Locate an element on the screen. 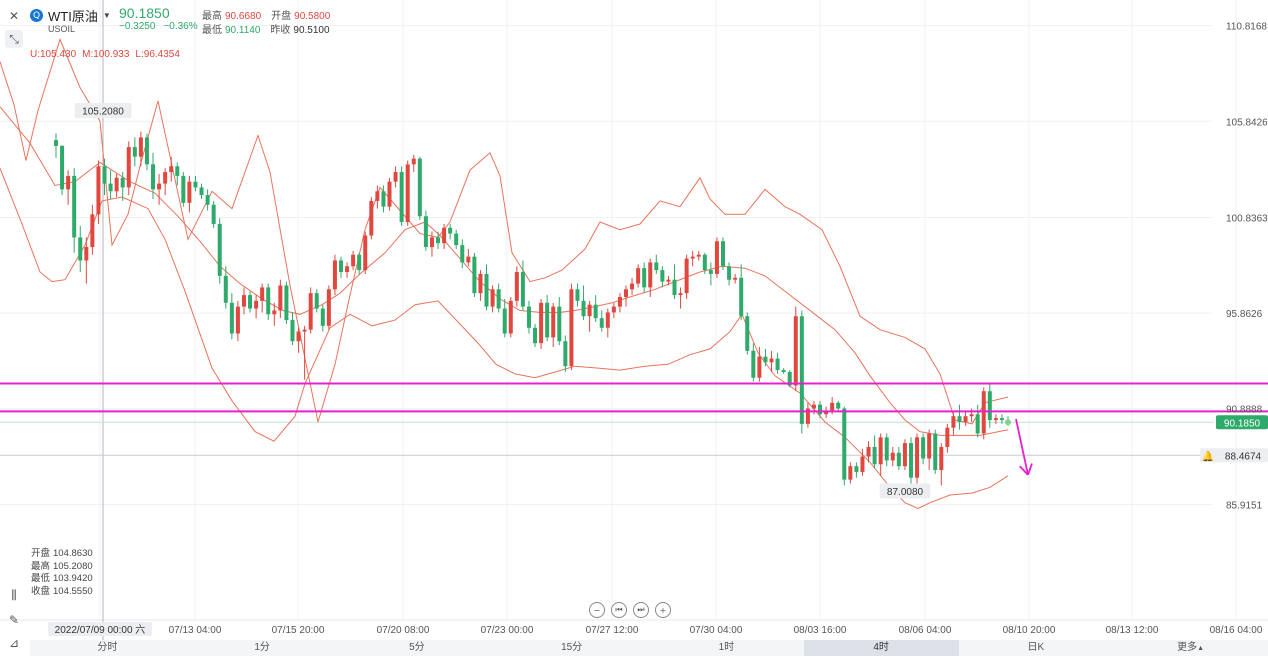 This screenshot has width=1268, height=657. hover-open-label: 开盘 is located at coordinates (41, 553).